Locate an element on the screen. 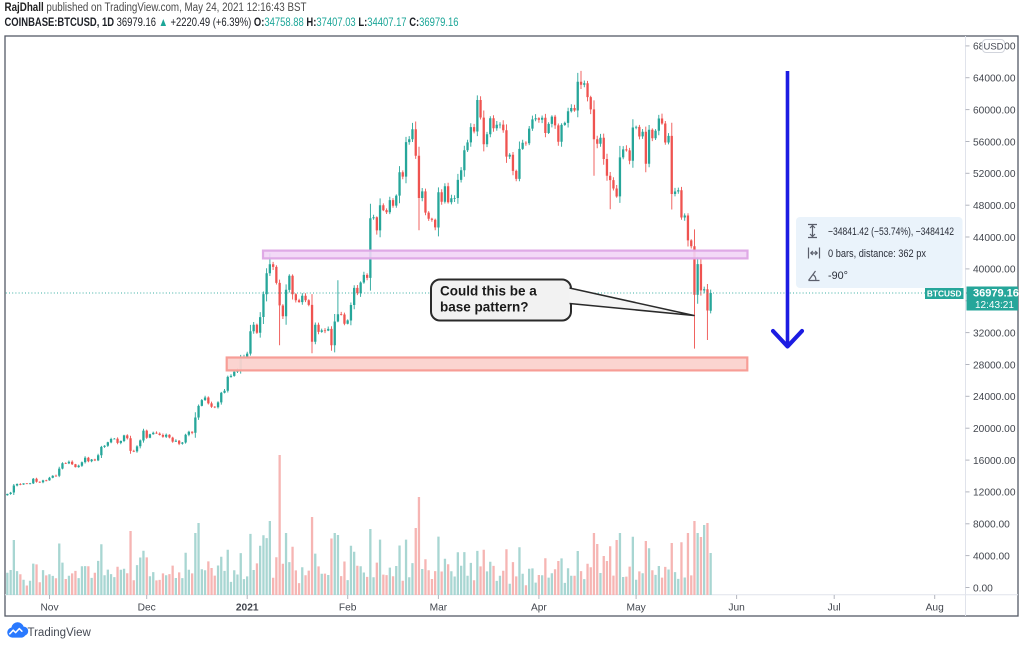 This screenshot has width=1024, height=645. svg-text: 16000.00 is located at coordinates (994, 461).